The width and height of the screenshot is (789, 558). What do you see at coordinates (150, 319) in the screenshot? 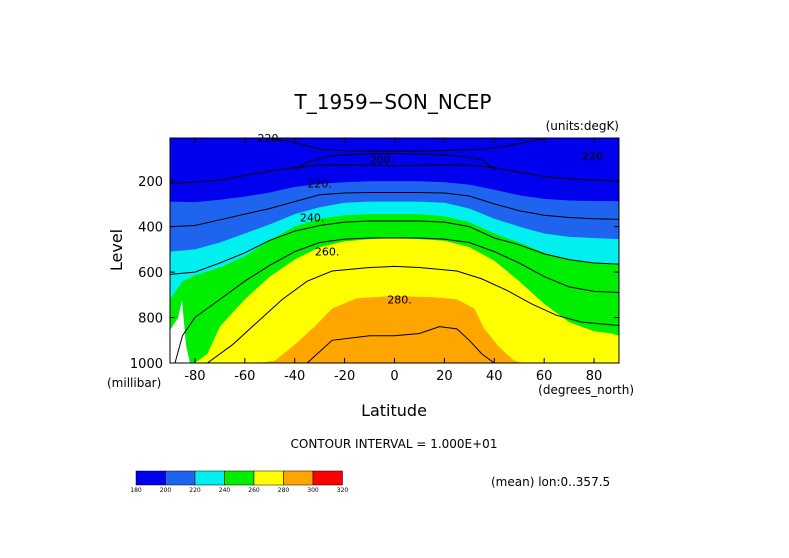
I see `y-tick-label: 800` at bounding box center [150, 319].